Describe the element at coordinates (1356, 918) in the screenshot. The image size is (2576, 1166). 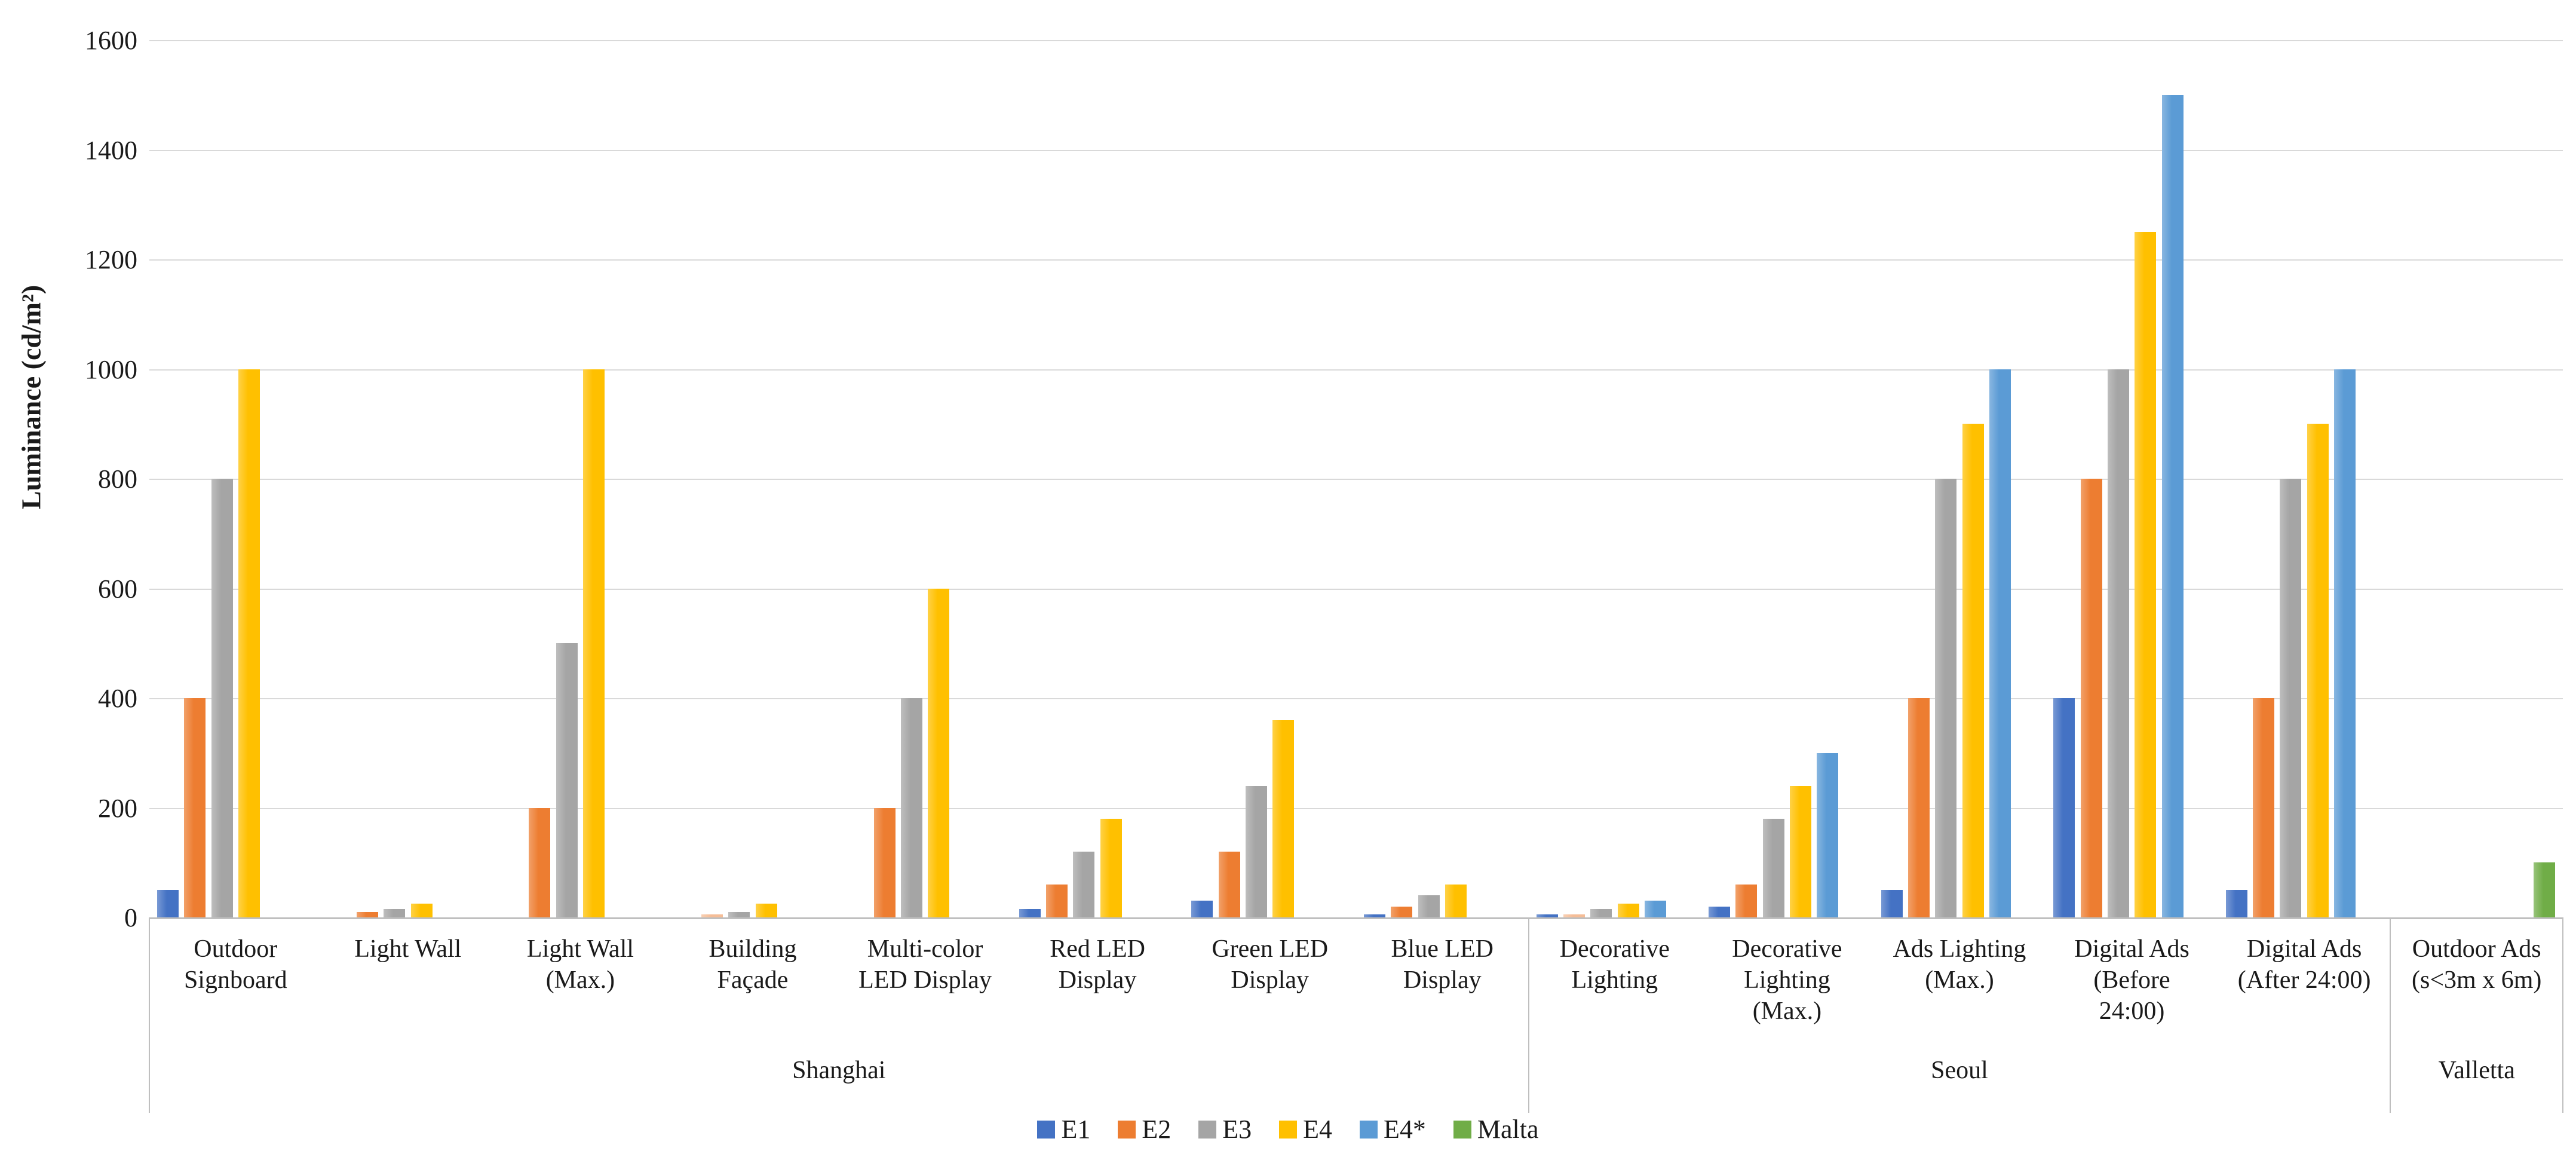
I see `x-axis-line` at that location.